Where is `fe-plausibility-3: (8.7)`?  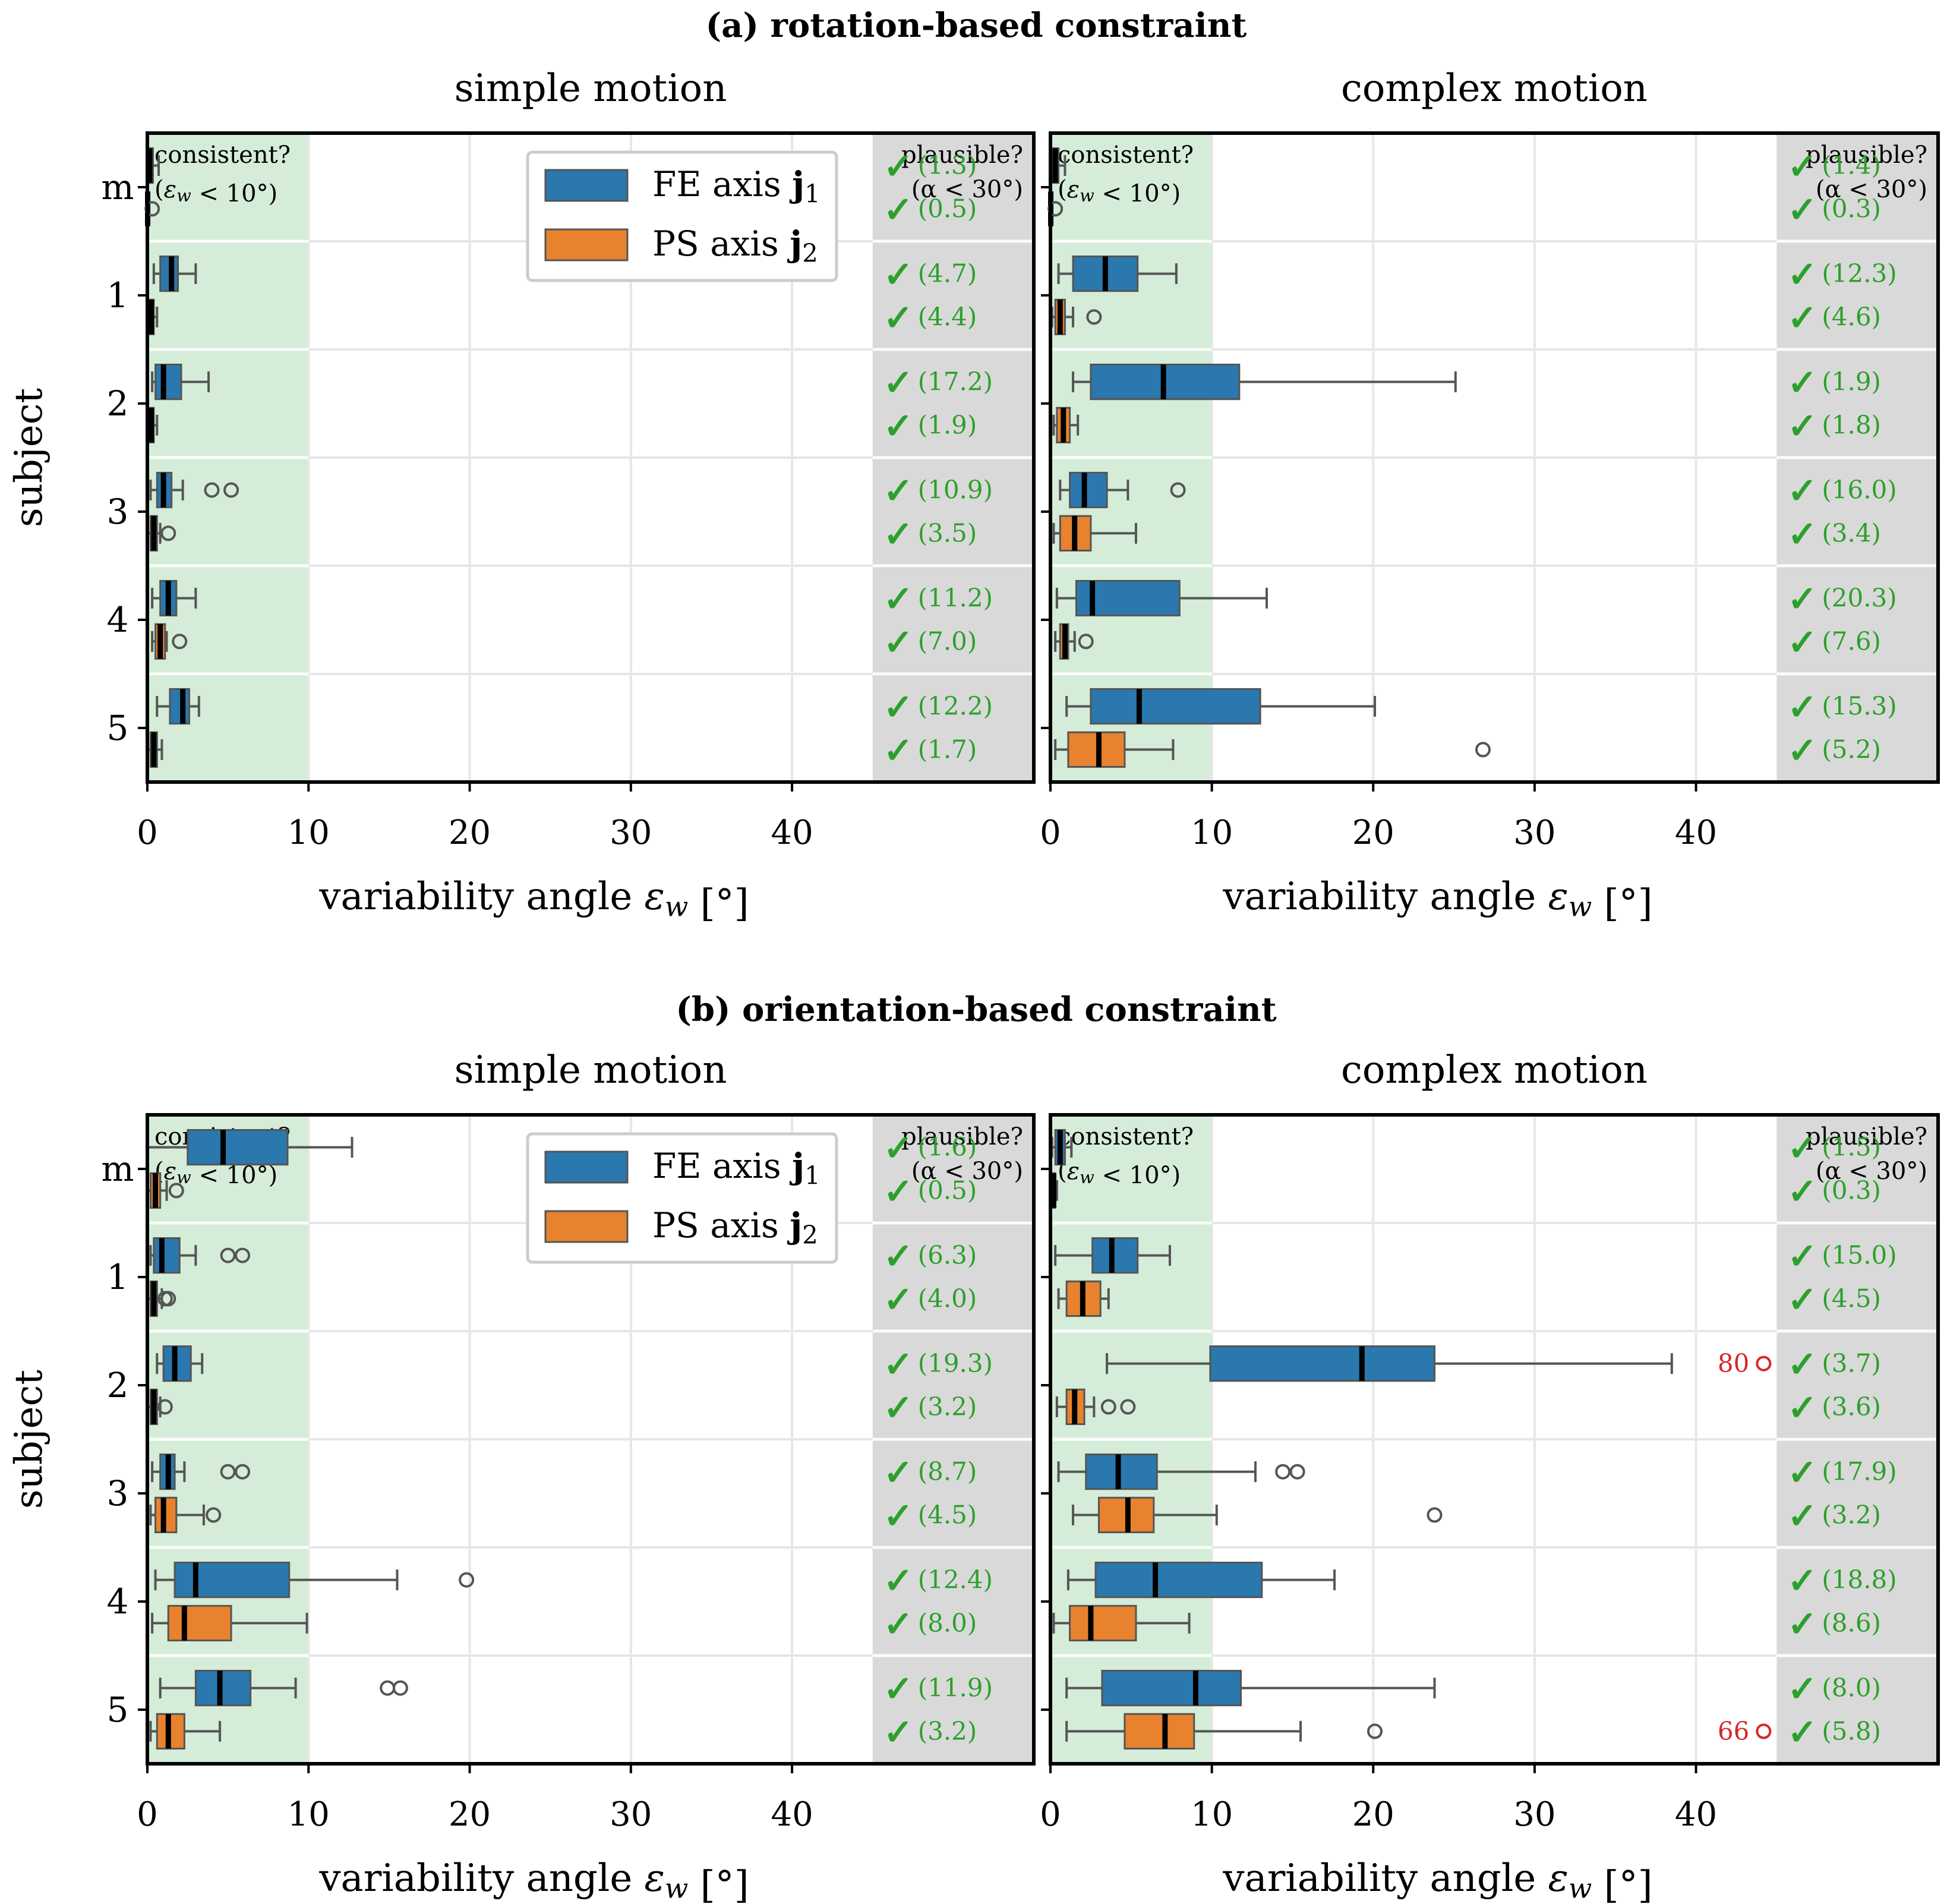
fe-plausibility-3: (8.7) is located at coordinates (947, 1471).